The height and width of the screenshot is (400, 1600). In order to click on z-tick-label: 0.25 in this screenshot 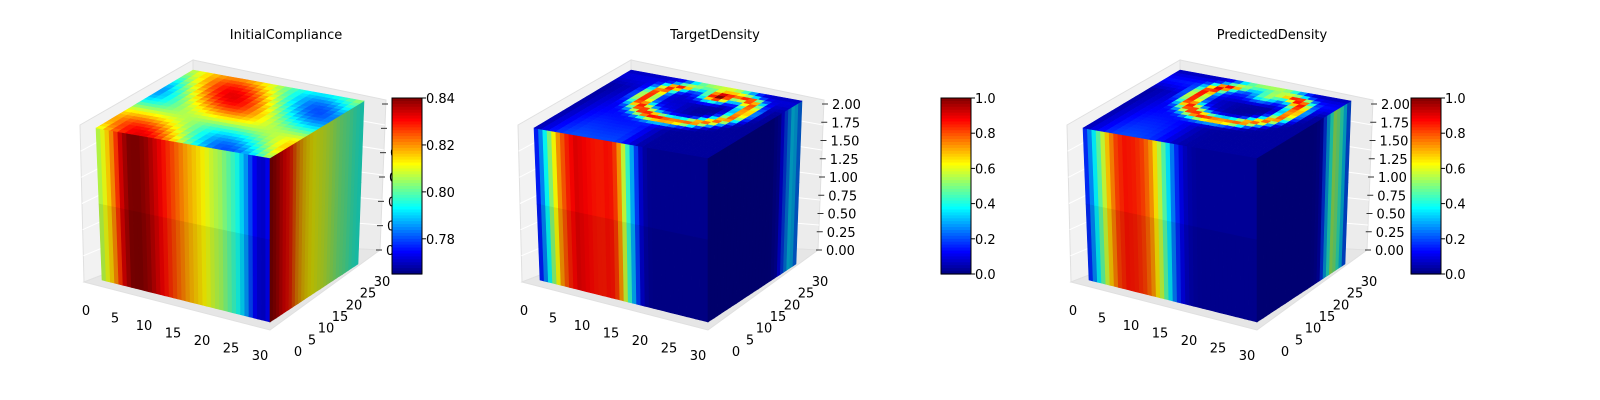, I will do `click(841, 233)`.